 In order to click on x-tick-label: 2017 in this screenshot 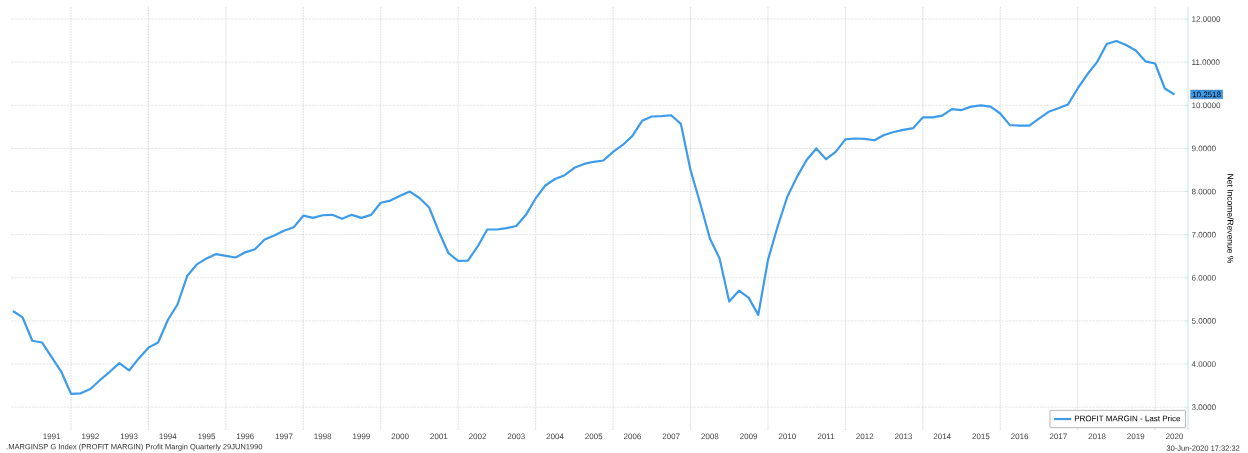, I will do `click(1058, 436)`.